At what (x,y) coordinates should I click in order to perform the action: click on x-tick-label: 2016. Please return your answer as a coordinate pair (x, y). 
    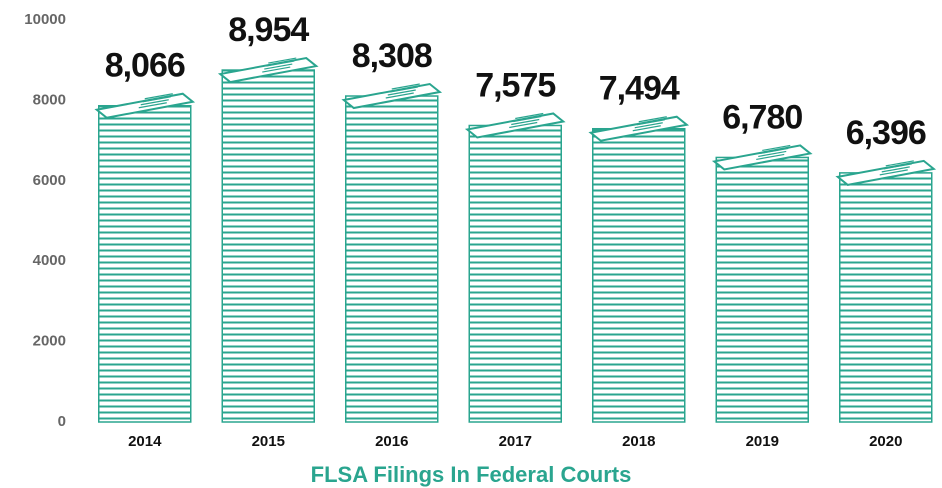
    Looking at the image, I should click on (391, 441).